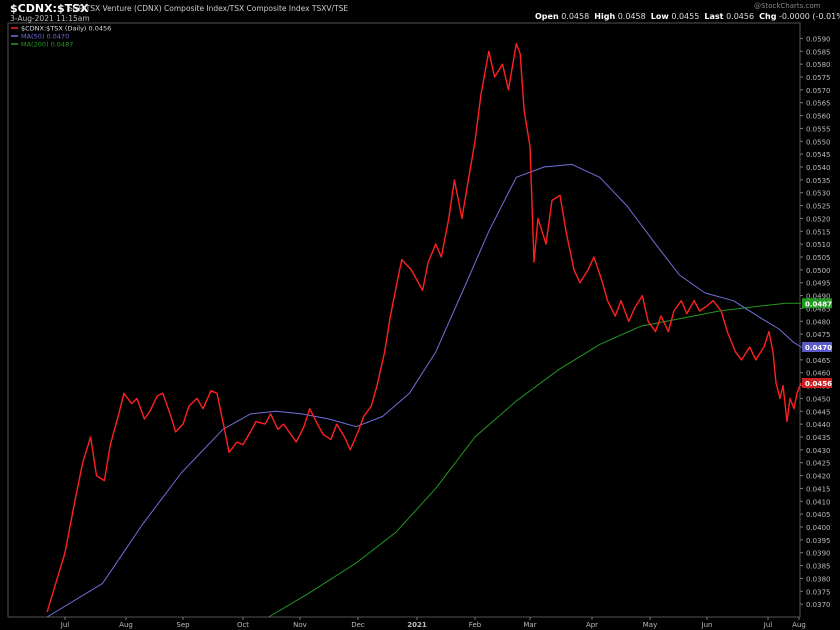 The height and width of the screenshot is (630, 840). What do you see at coordinates (818, 168) in the screenshot?
I see `y-tick-label: 0.0540` at bounding box center [818, 168].